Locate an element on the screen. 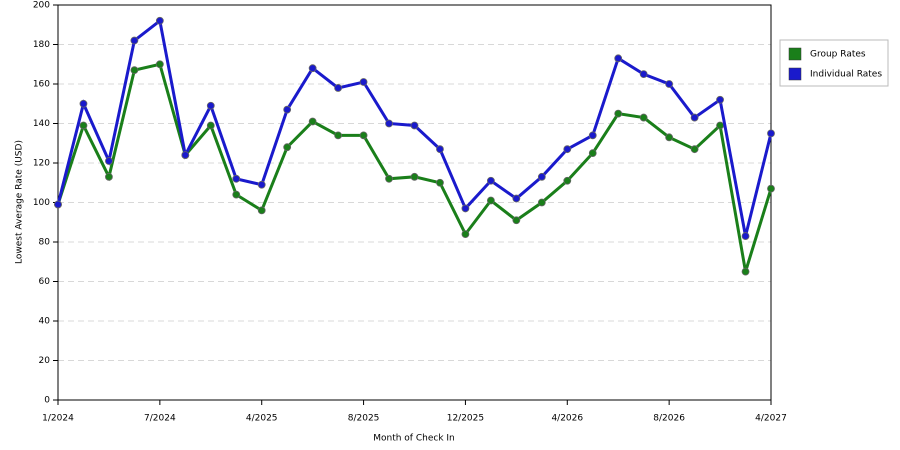 The height and width of the screenshot is (450, 900). x-tick-label: 4/2026 is located at coordinates (567, 419).